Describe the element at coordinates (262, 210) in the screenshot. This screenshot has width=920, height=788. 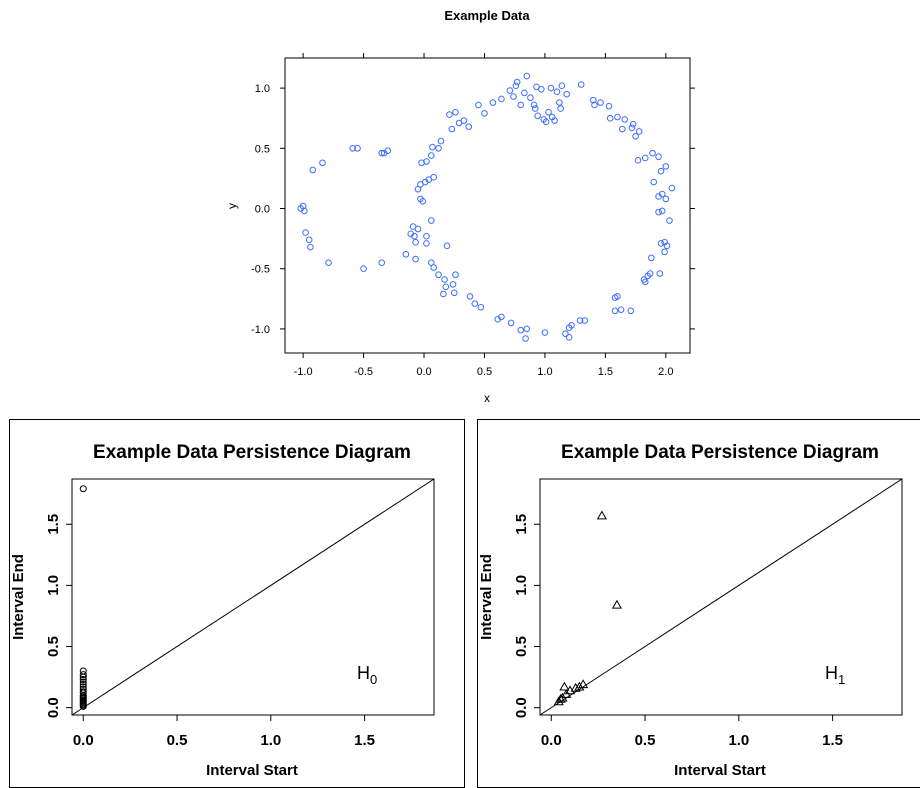
I see `scatter-y-tick-label: 0.0` at that location.